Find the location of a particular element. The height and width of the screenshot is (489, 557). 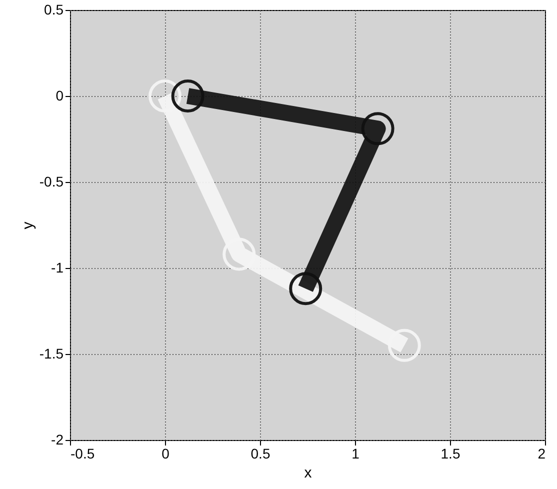

y-axis-title: y is located at coordinates (27, 225).